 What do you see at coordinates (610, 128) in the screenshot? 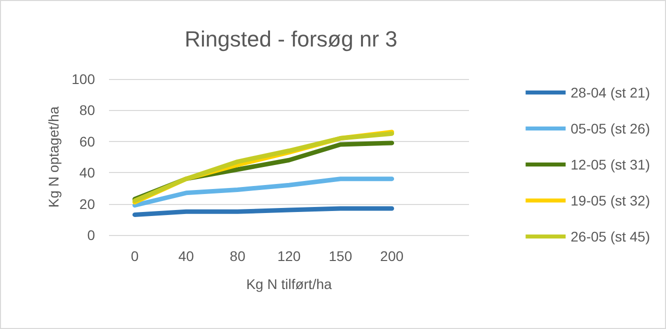
I see `legend-label: 05-05 (st 26)` at bounding box center [610, 128].